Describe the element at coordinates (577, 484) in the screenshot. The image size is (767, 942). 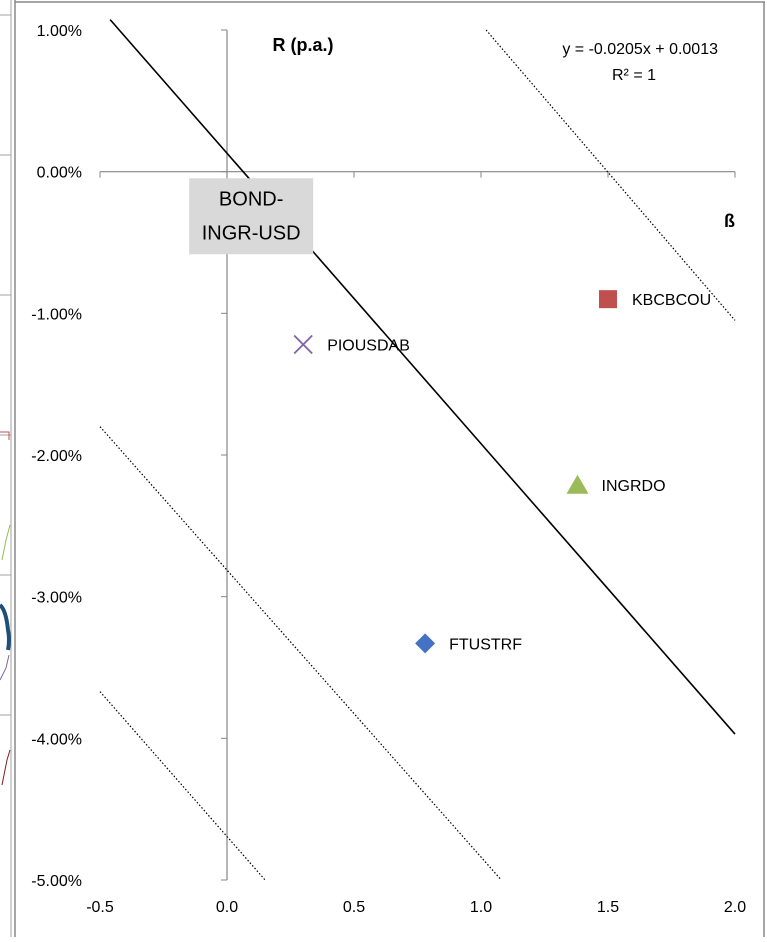
I see `point-ingrdo` at that location.